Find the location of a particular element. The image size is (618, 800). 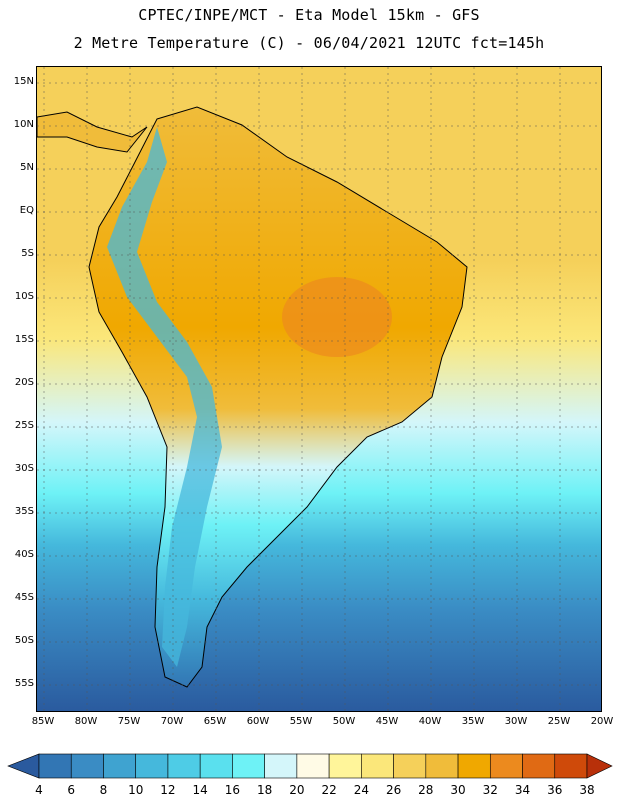

latitude-label: 15N is located at coordinates (23, 81).